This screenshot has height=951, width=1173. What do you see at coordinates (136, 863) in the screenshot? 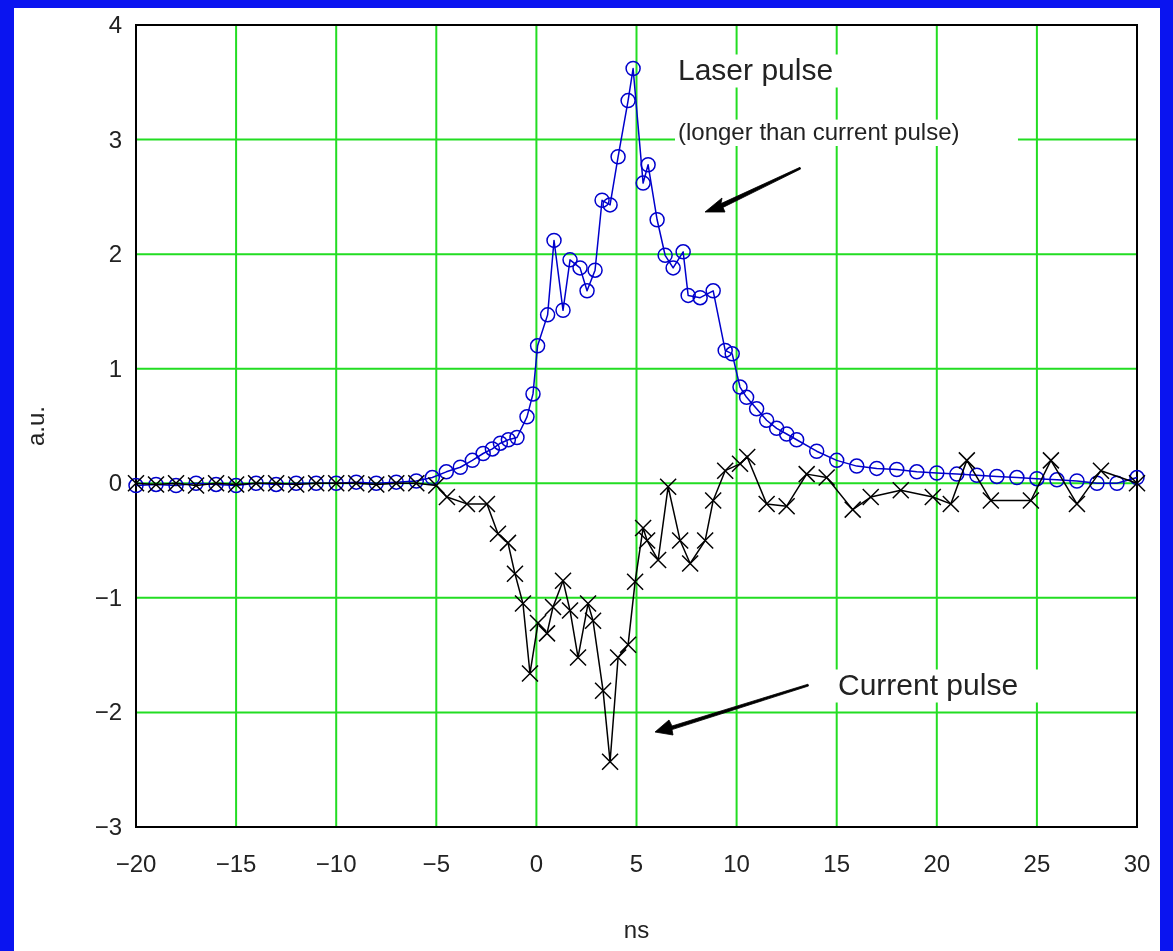
I see `x-tick-label: −20` at bounding box center [136, 863].